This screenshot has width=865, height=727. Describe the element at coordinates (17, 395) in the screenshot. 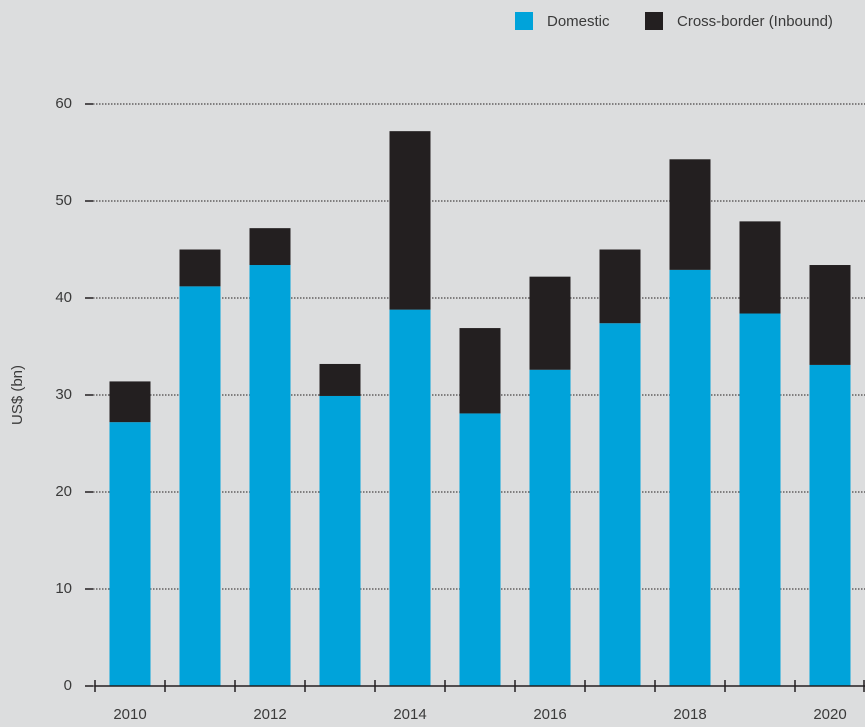

I see `y-axis-title: US$ (bn)` at that location.